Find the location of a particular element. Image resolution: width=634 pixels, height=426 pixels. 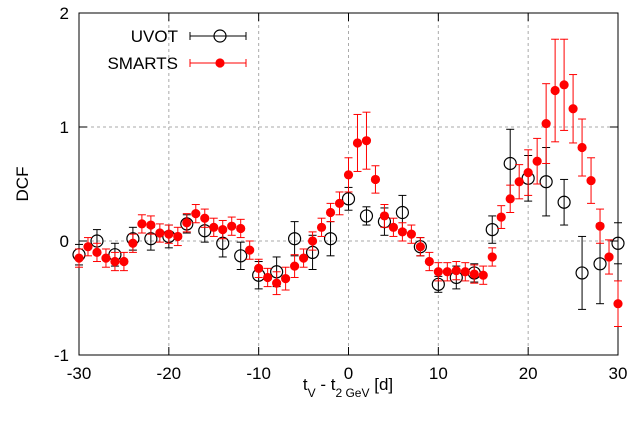

x-tick-label: -30 is located at coordinates (79, 373).